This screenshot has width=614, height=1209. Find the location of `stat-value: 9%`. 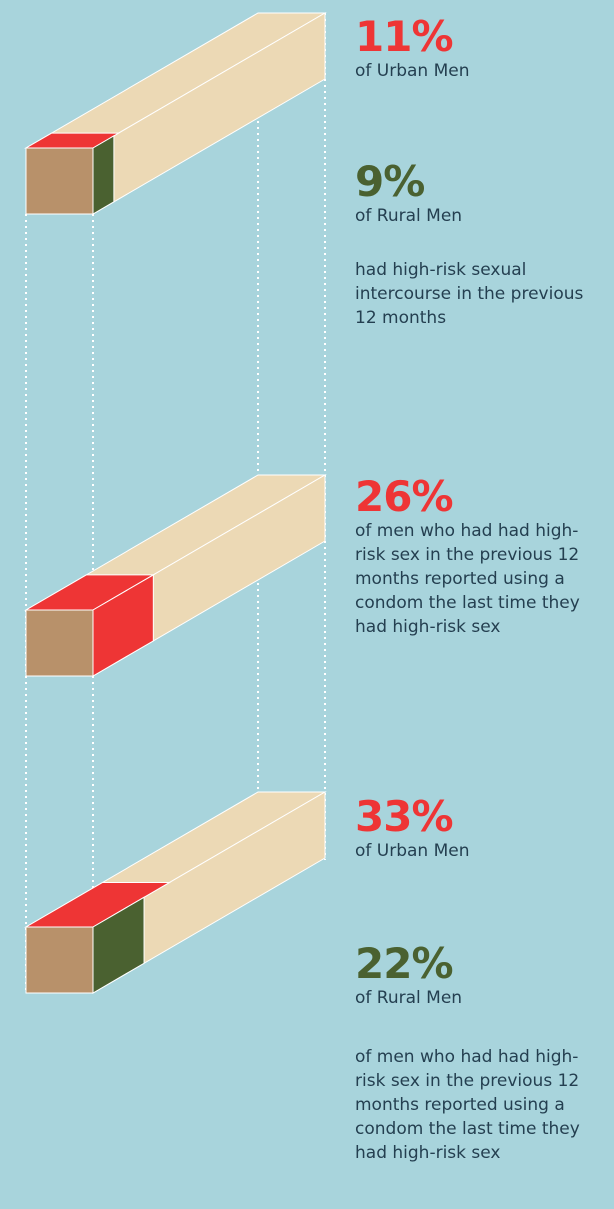

stat-value: 9% is located at coordinates (390, 181).